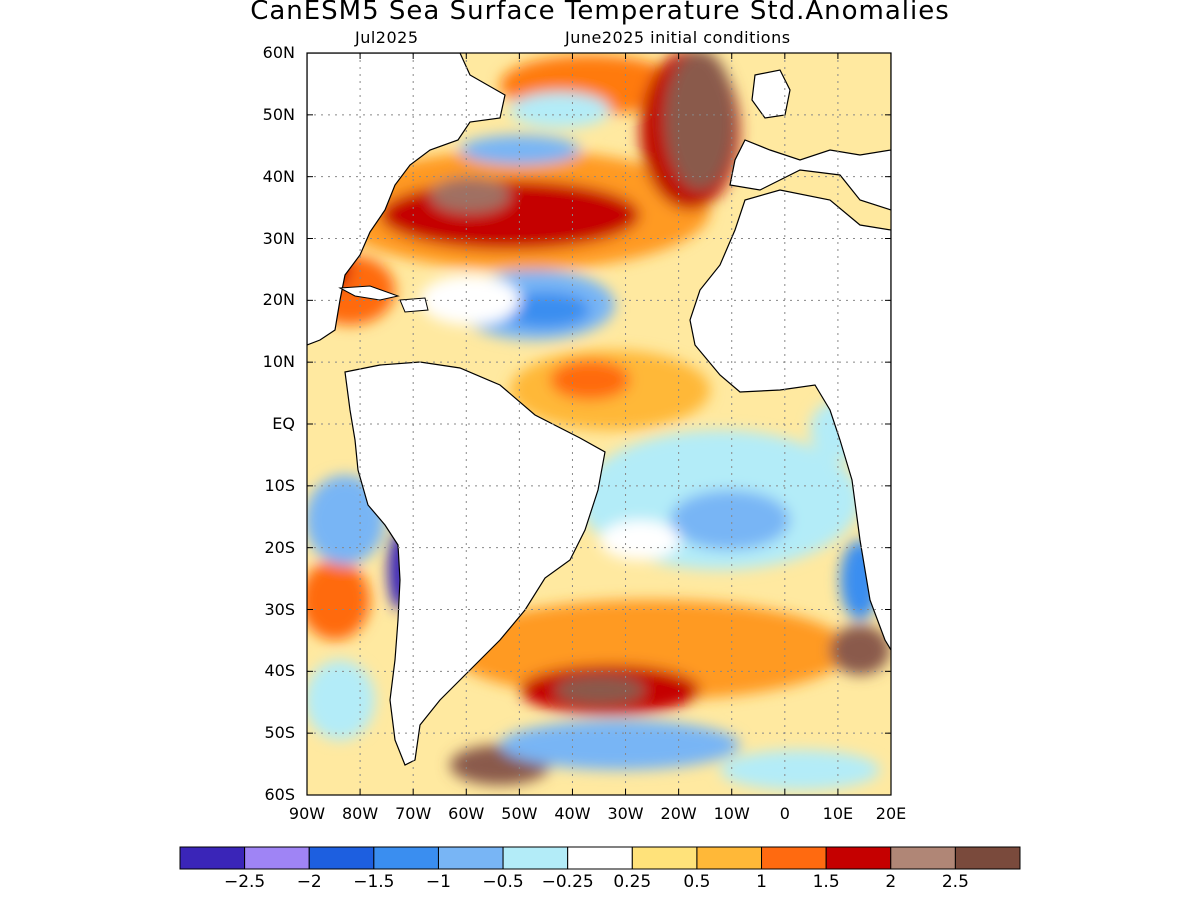 This screenshot has width=1200, height=900. I want to click on lat-label: 10N, so click(278, 362).